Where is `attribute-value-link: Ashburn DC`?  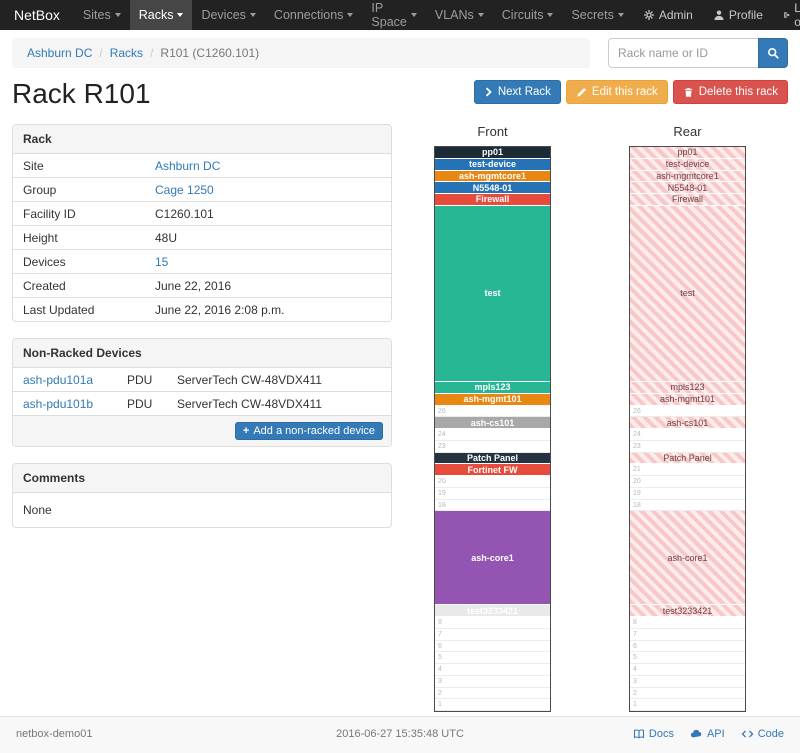
attribute-value-link: Ashburn DC is located at coordinates (188, 165).